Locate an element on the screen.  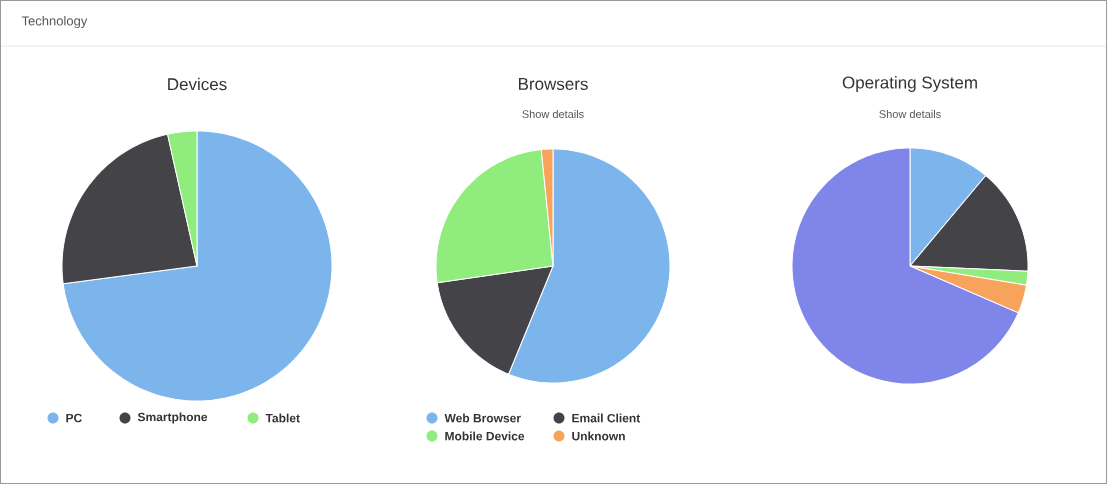
legend-label: Smartphone is located at coordinates (172, 418).